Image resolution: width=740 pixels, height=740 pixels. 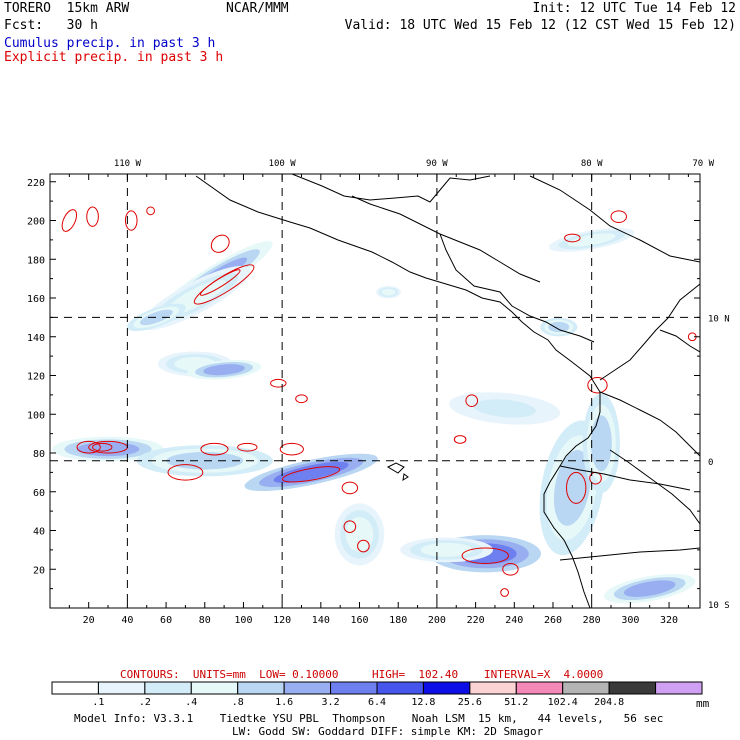 What do you see at coordinates (592, 164) in the screenshot?
I see `lon-label: 80 W` at bounding box center [592, 164].